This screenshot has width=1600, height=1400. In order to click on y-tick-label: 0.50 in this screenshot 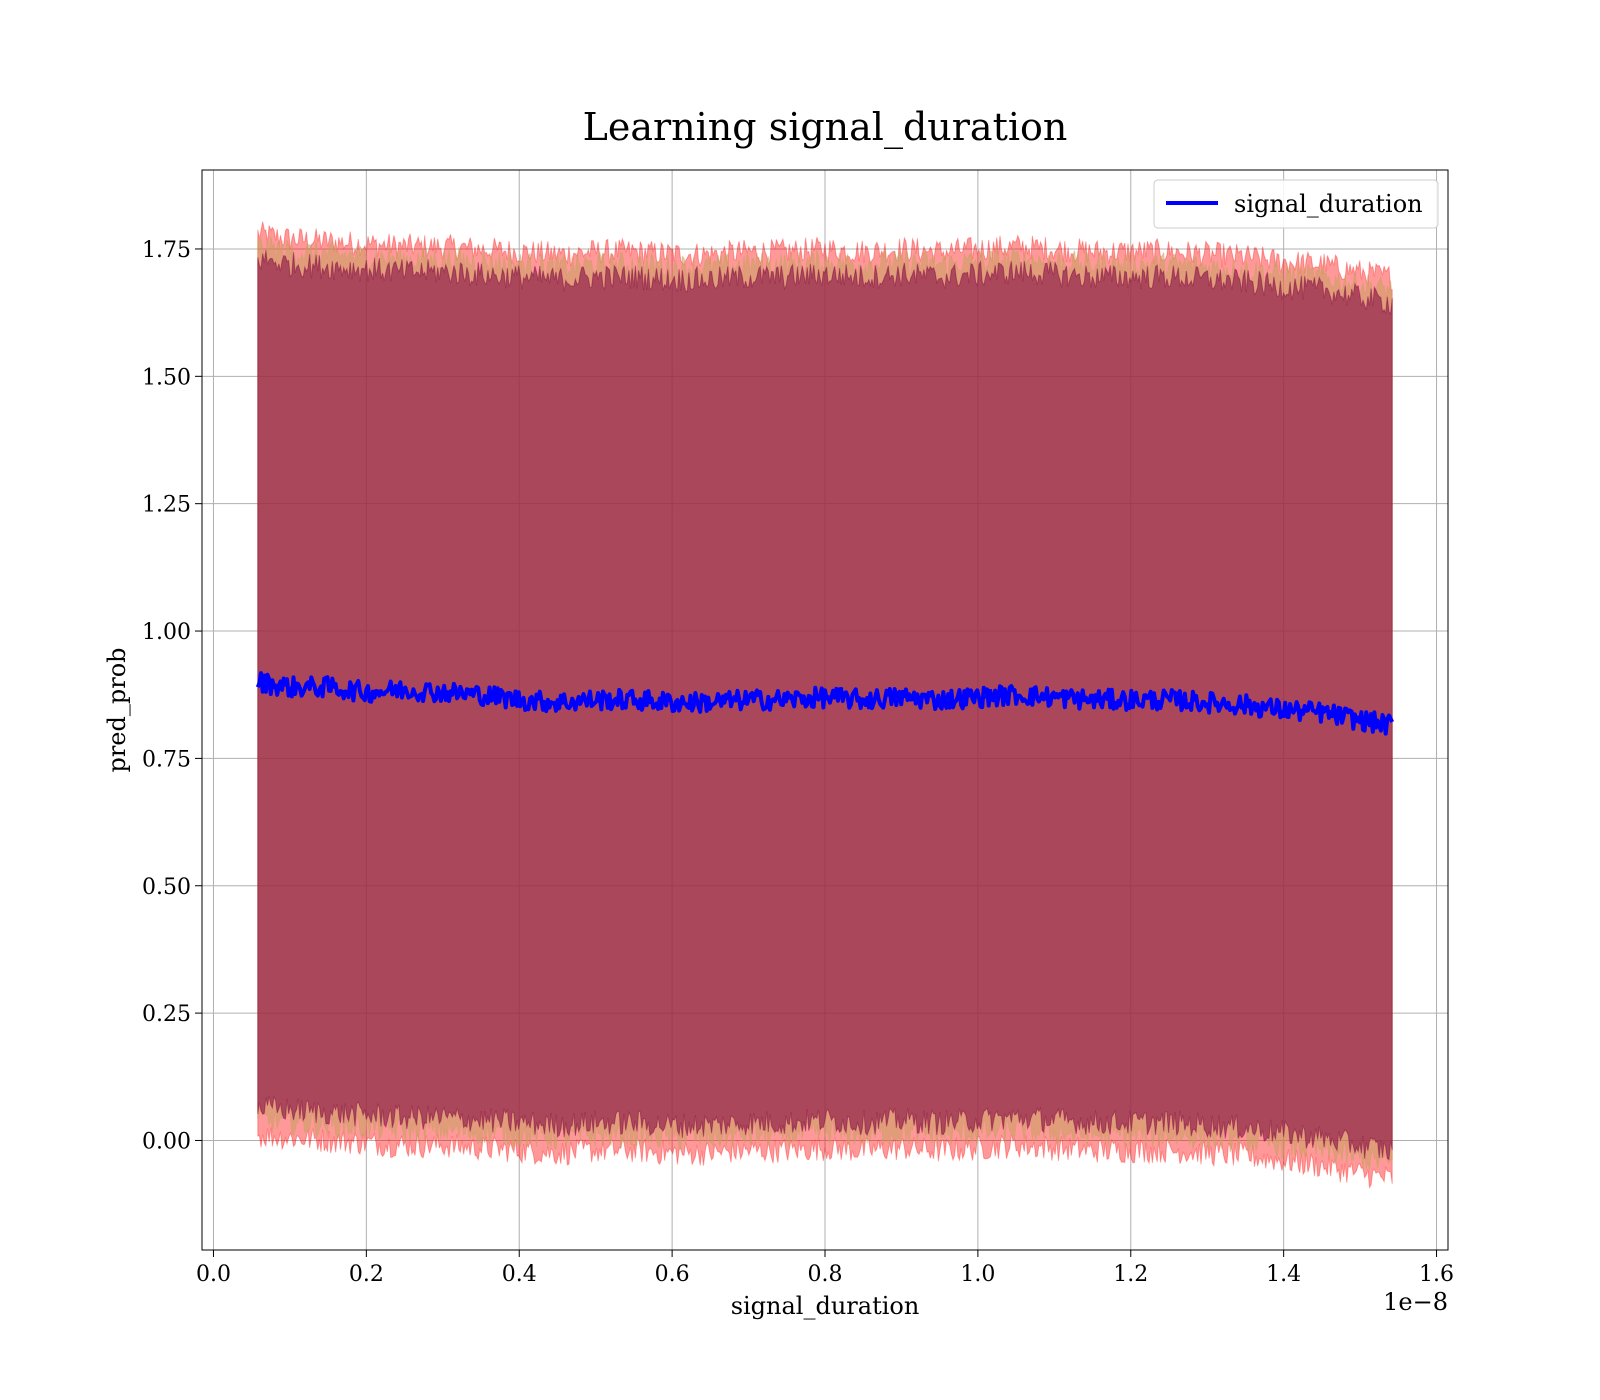, I will do `click(166, 887)`.